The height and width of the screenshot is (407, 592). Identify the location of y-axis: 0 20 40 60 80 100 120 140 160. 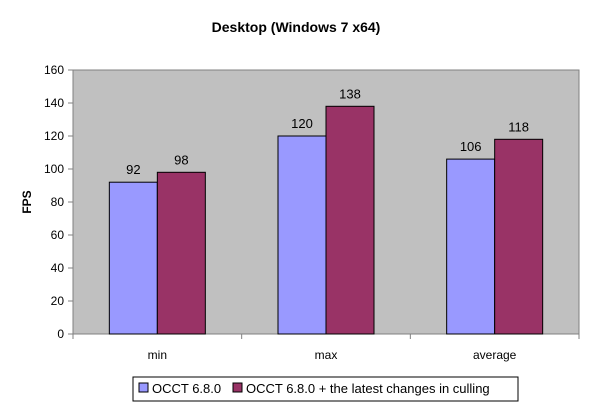
(59, 202).